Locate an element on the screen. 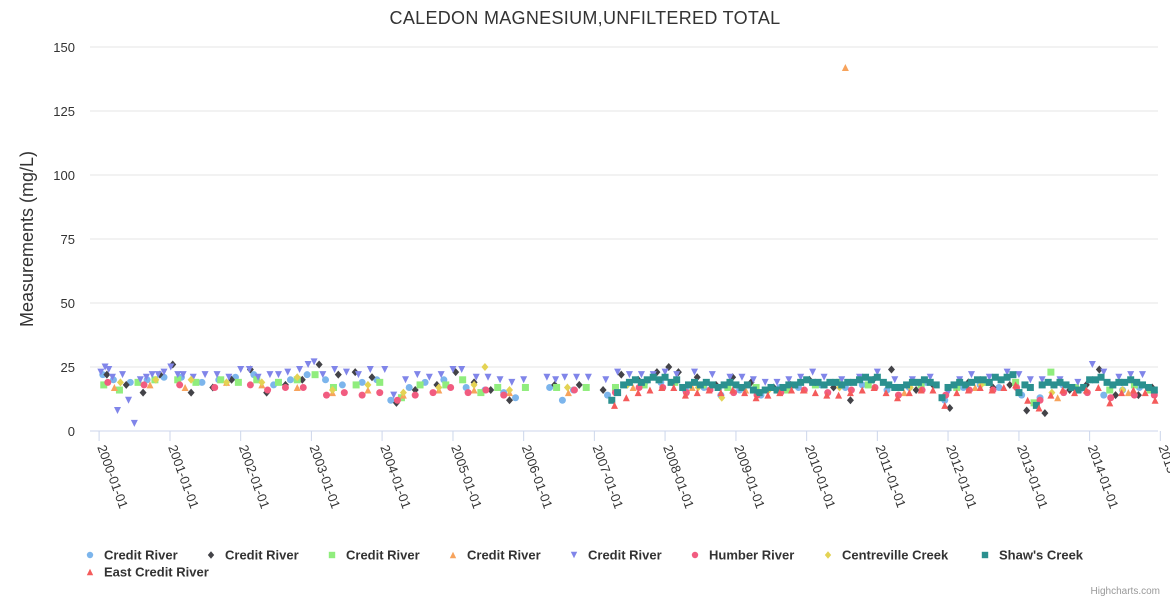 Image resolution: width=1170 pixels, height=600 pixels. legend-item: Humber River is located at coordinates (742, 555).